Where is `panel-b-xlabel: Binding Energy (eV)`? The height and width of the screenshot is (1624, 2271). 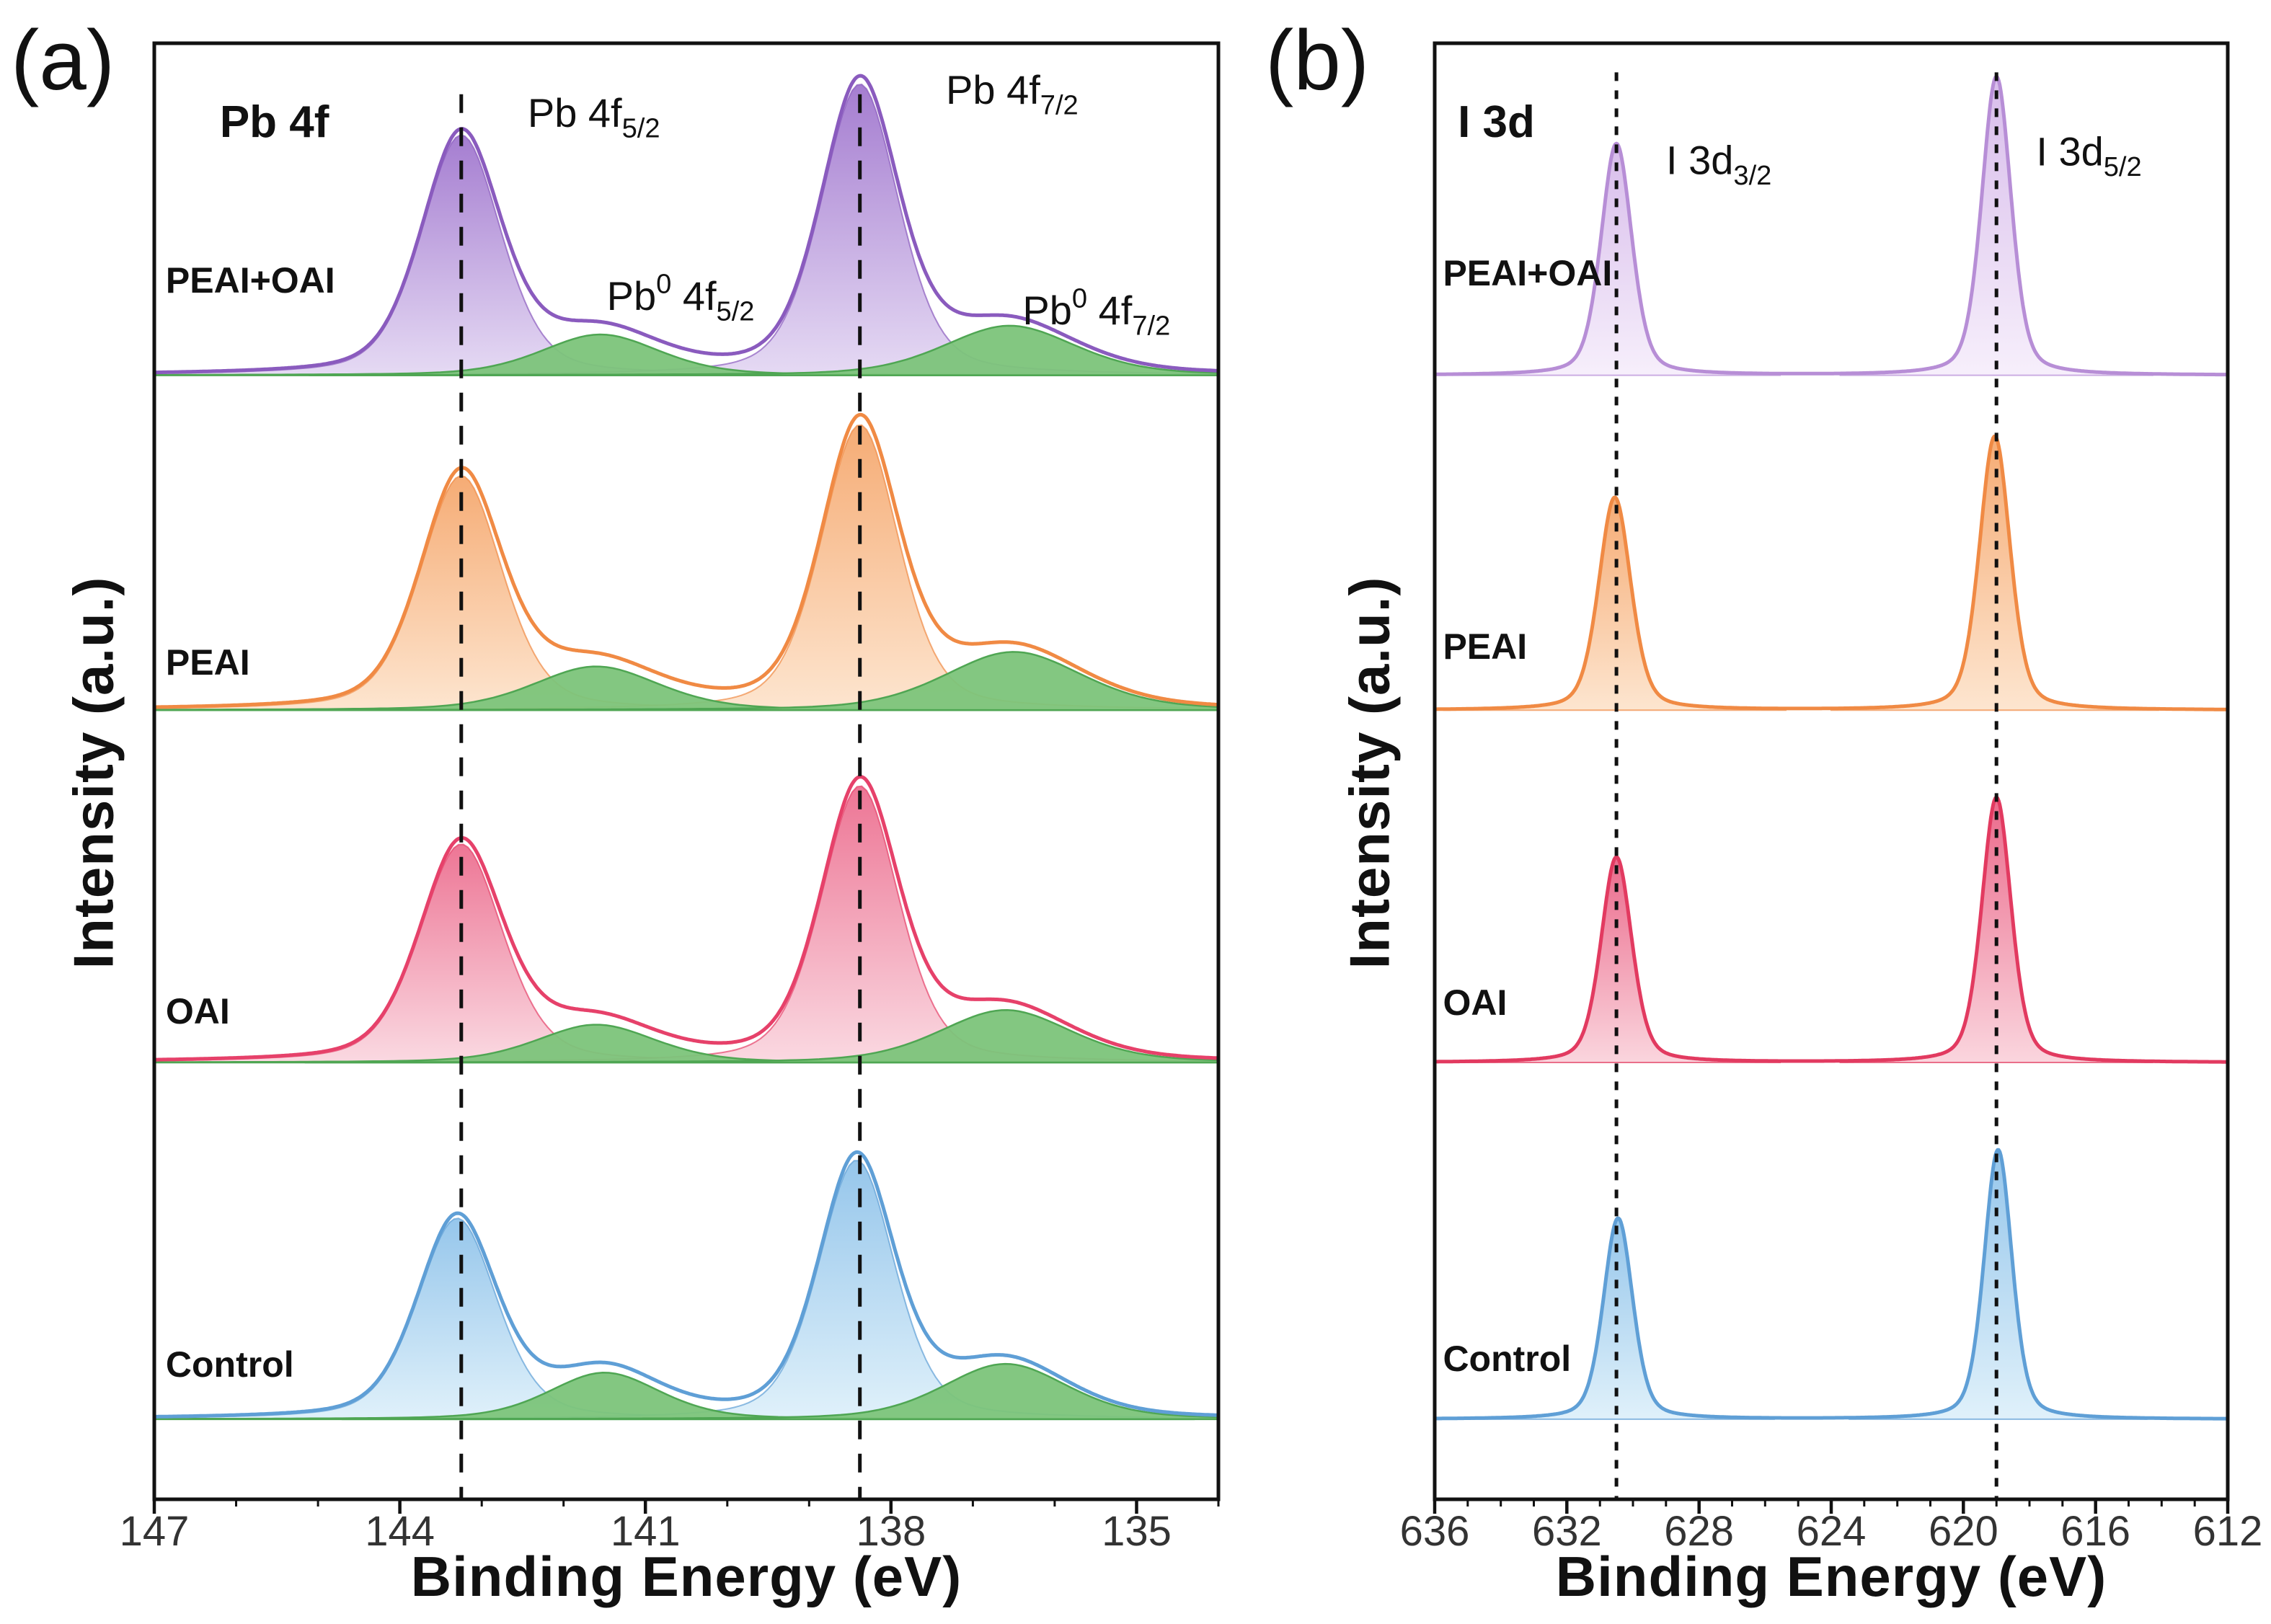 panel-b-xlabel: Binding Energy (eV) is located at coordinates (1831, 1577).